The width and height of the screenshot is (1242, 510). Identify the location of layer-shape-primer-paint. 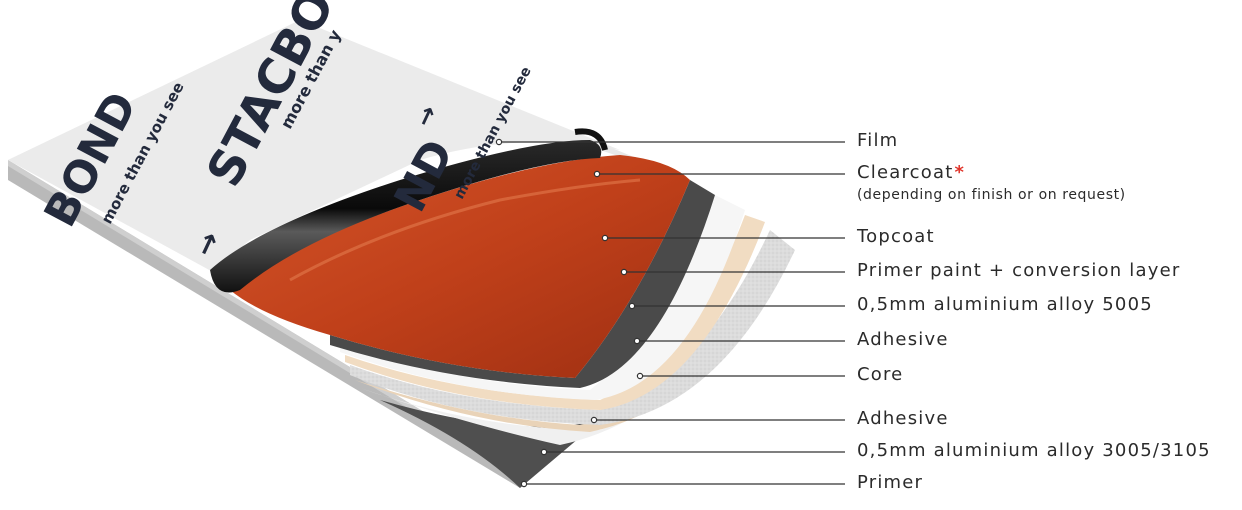
(522, 284).